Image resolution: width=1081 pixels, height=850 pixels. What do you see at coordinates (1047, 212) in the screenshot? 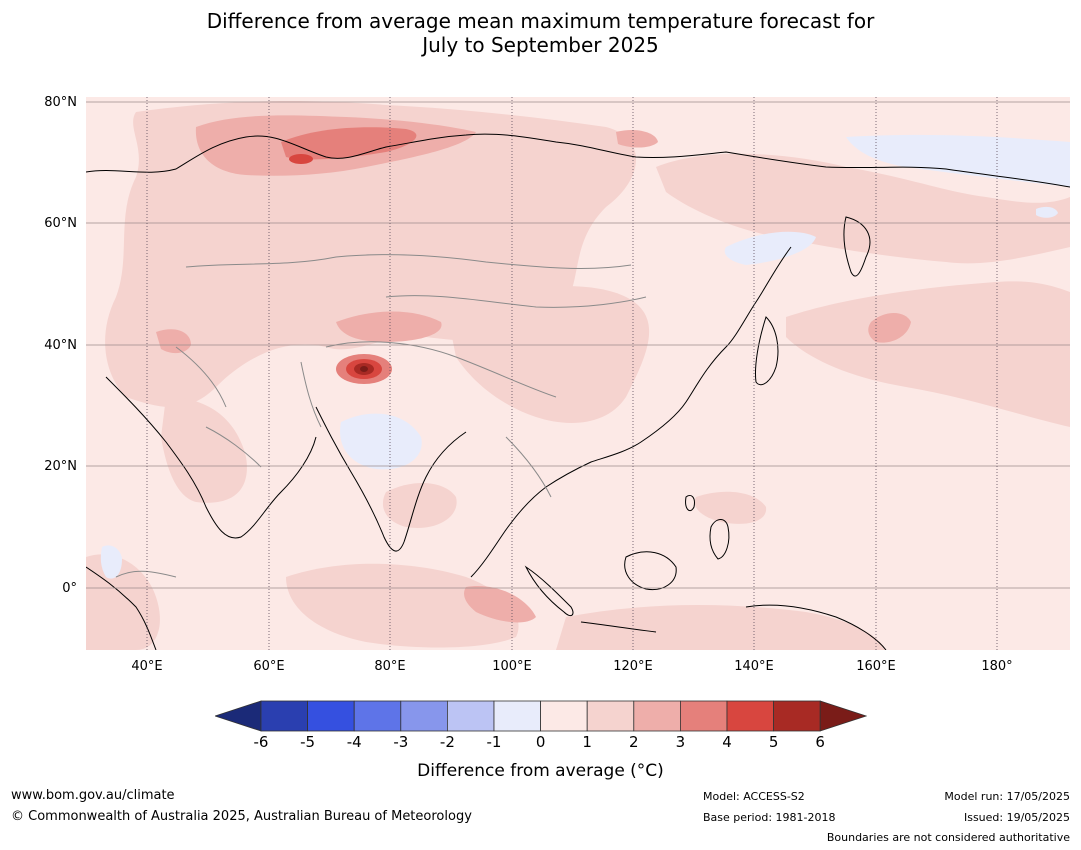
I see `anomaly-kamchatka-cool-region` at bounding box center [1047, 212].